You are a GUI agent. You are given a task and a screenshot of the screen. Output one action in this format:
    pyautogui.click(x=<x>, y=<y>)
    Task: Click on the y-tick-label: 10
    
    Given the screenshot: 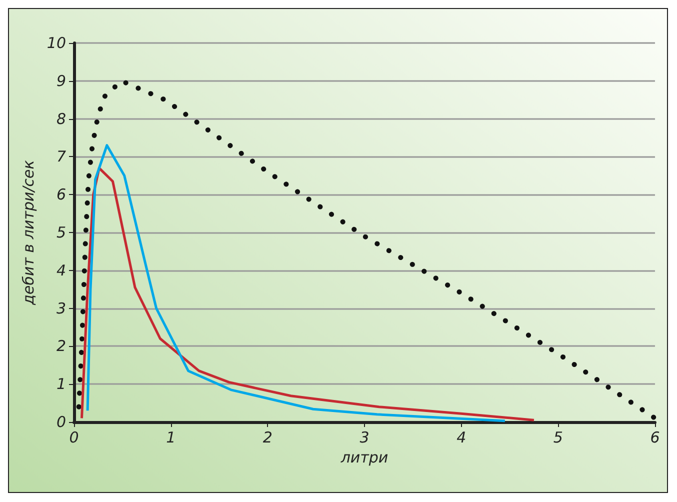 What is the action you would take?
    pyautogui.click(x=56, y=43)
    